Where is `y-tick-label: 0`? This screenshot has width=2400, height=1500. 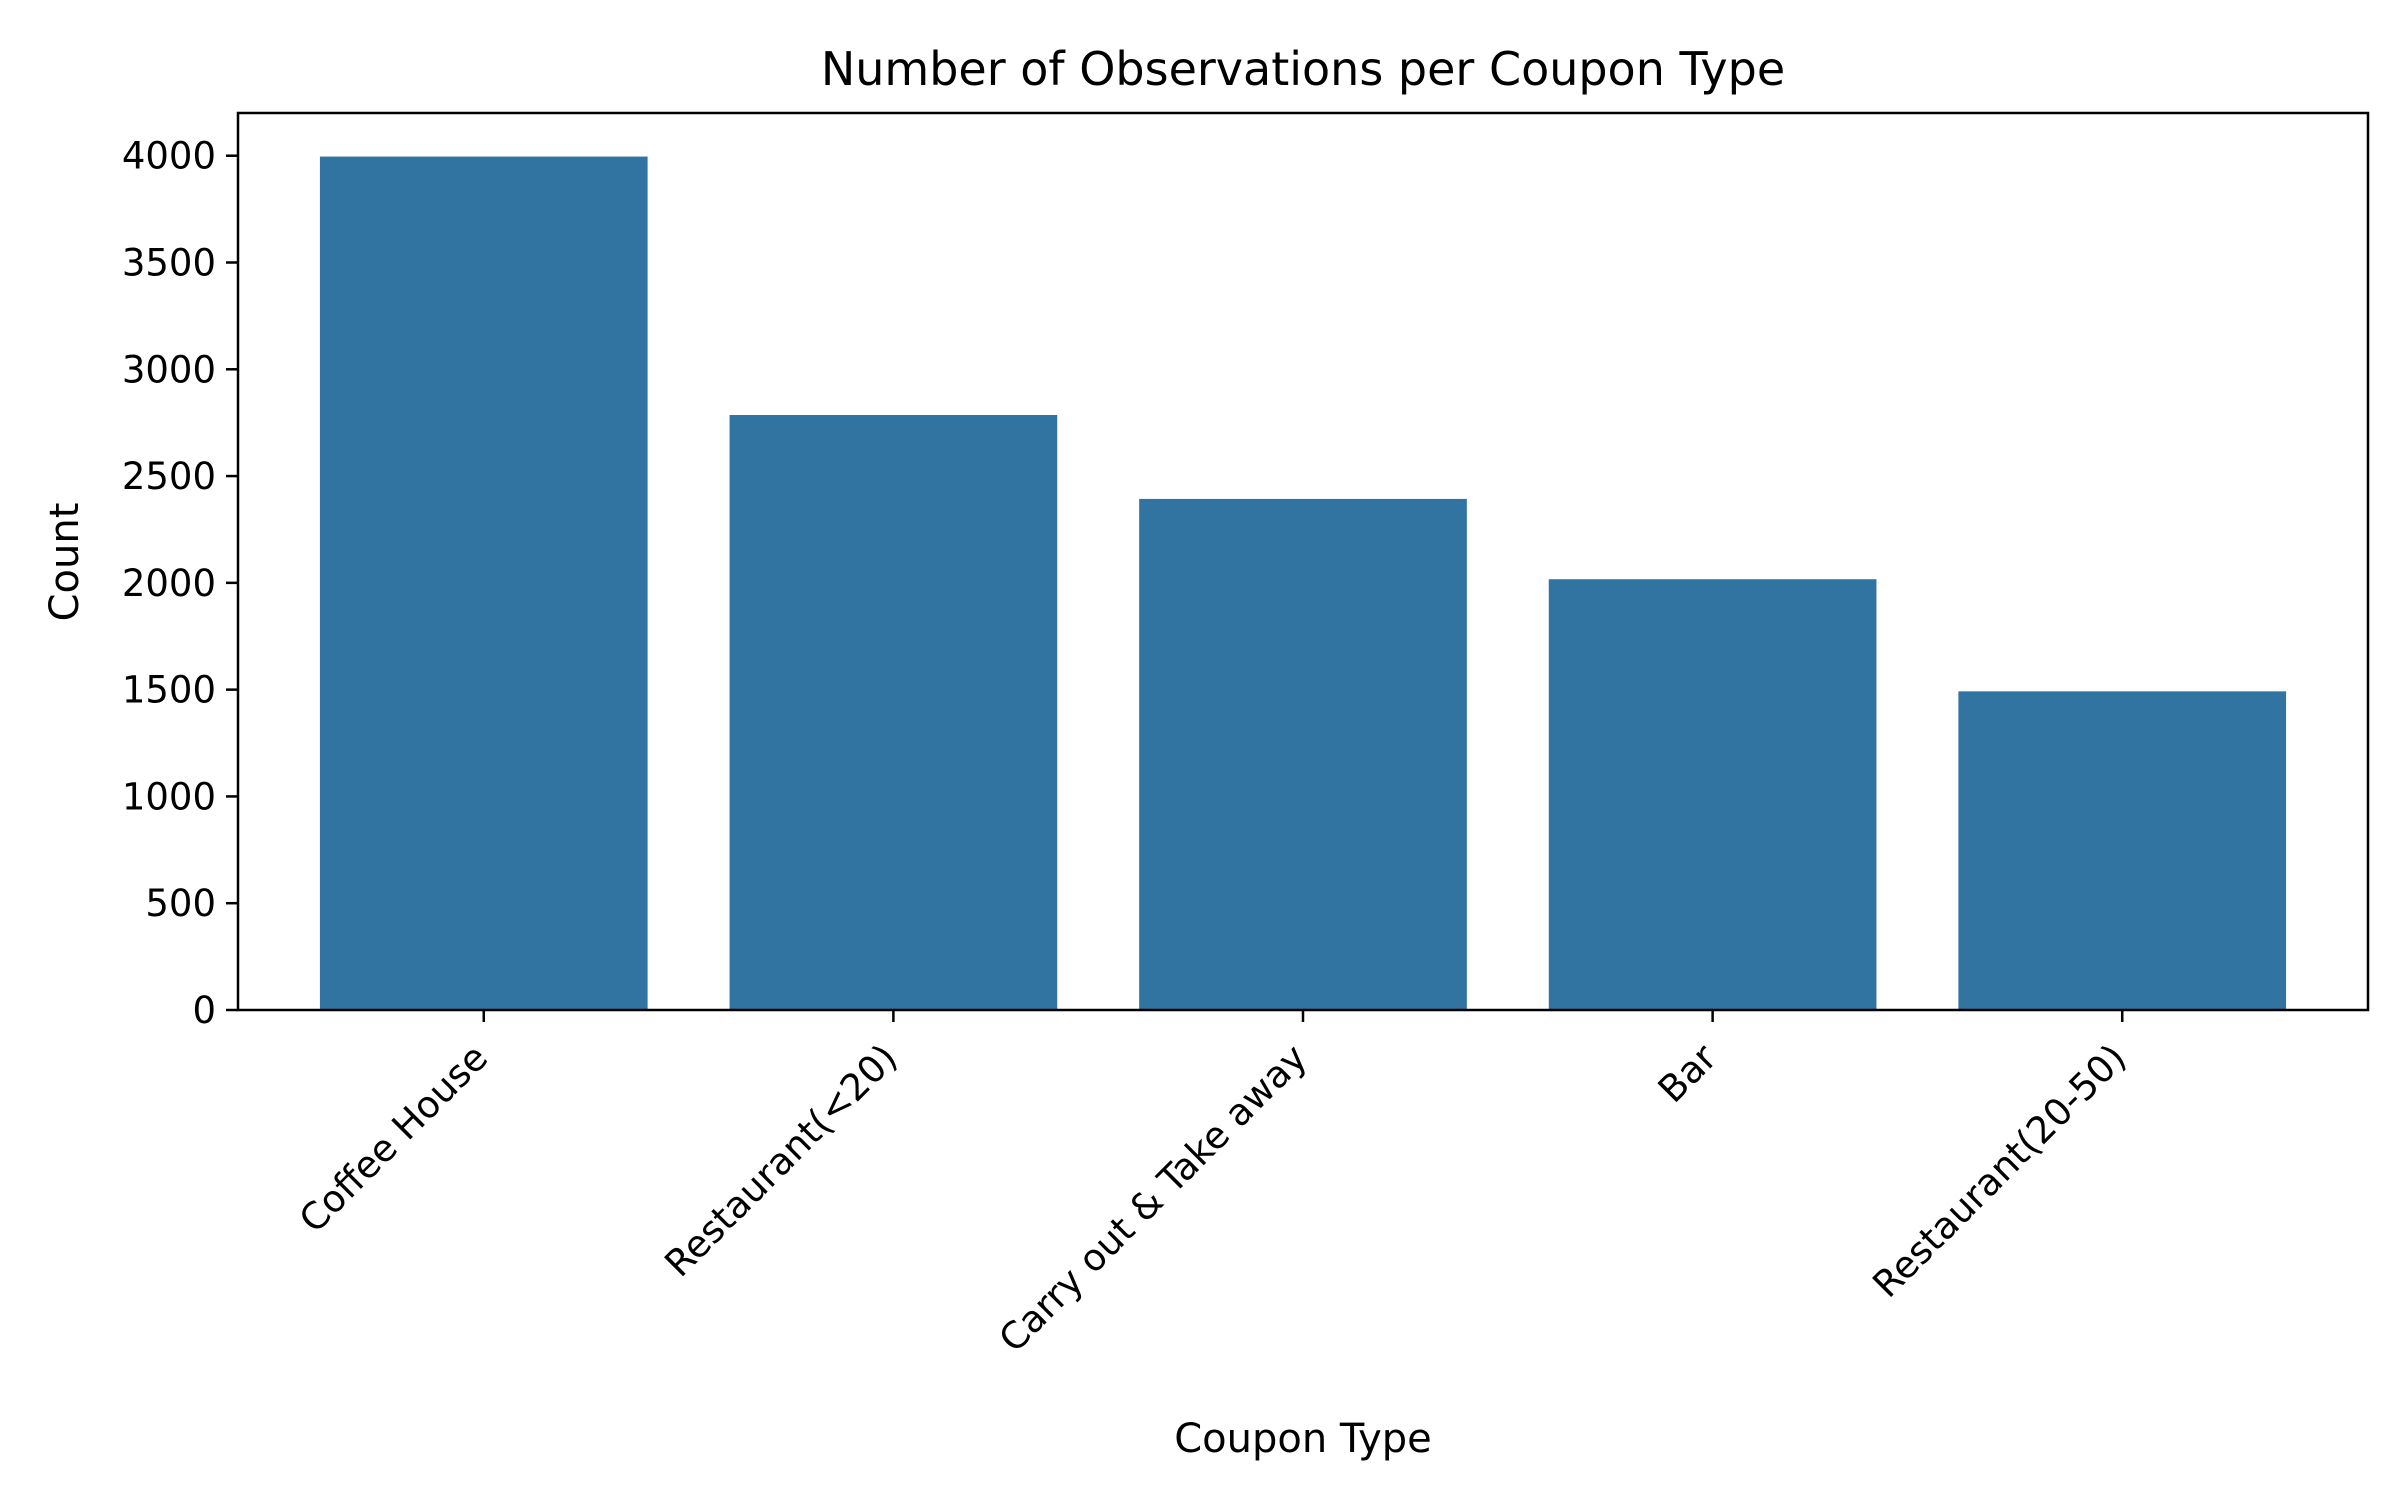
y-tick-label: 0 is located at coordinates (204, 1010).